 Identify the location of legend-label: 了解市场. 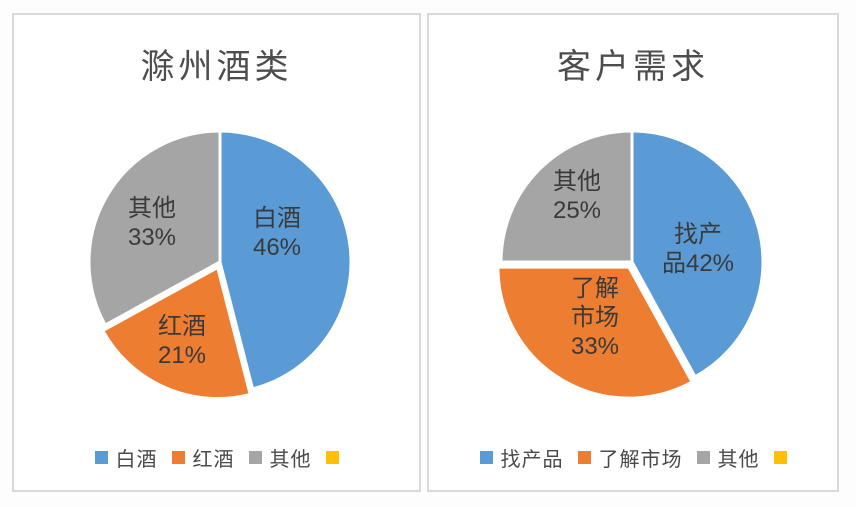
(640, 460).